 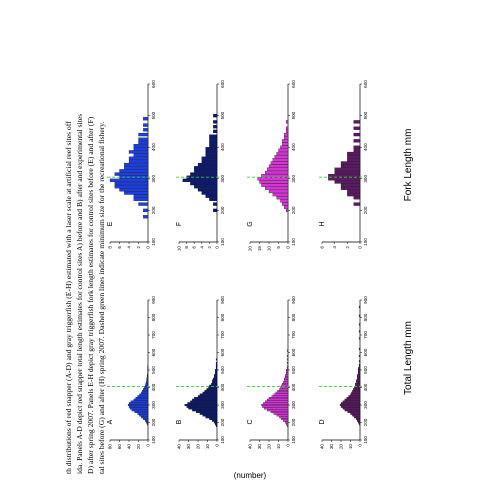 I want to click on y-tick-label: 40, so click(x=179, y=447).